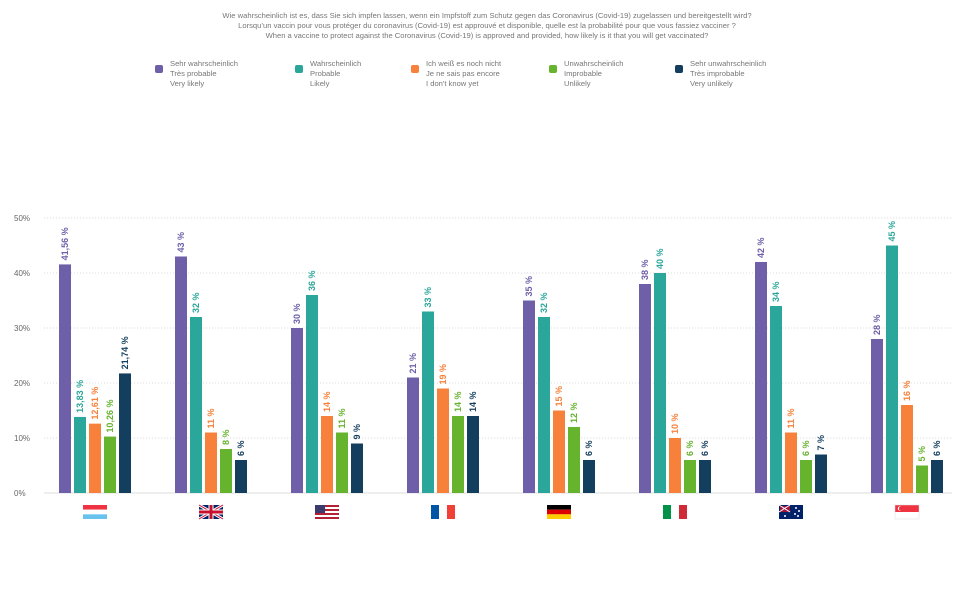 The width and height of the screenshot is (974, 608). Describe the element at coordinates (559, 512) in the screenshot. I see `flag-germany-icon` at that location.